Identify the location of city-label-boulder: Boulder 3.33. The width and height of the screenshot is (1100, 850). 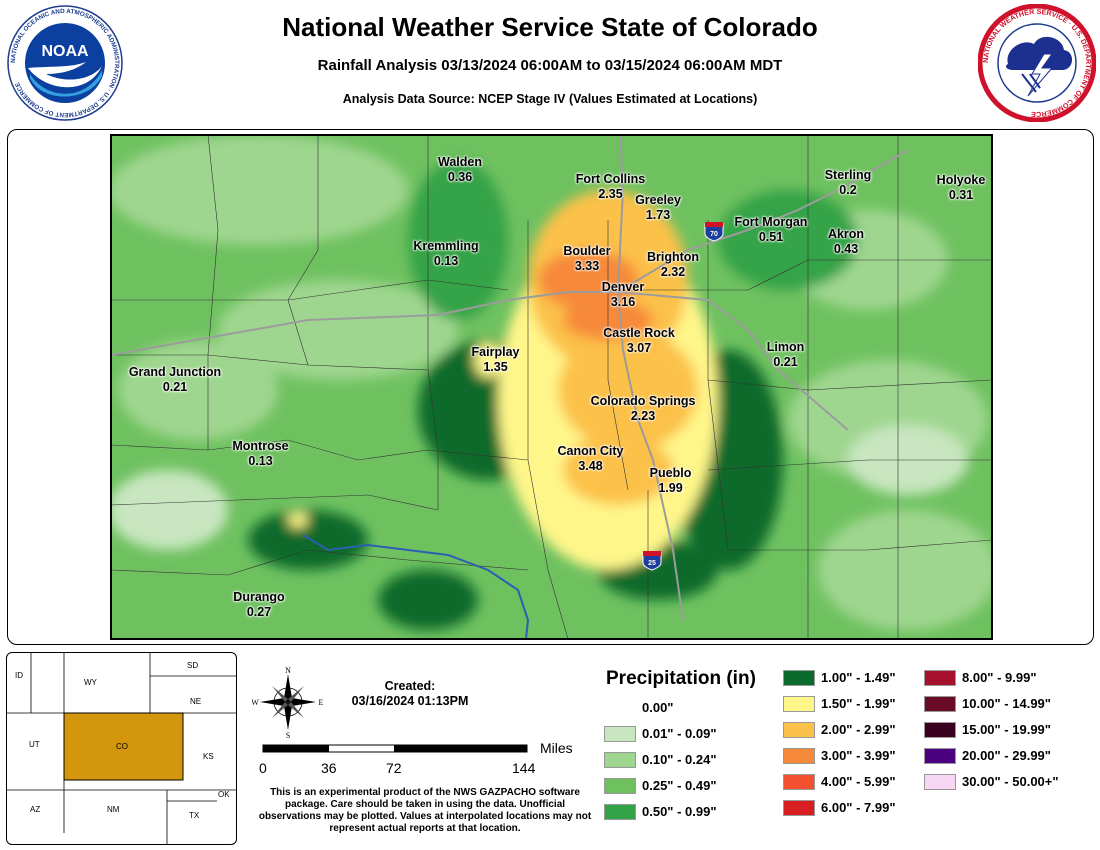
(587, 258).